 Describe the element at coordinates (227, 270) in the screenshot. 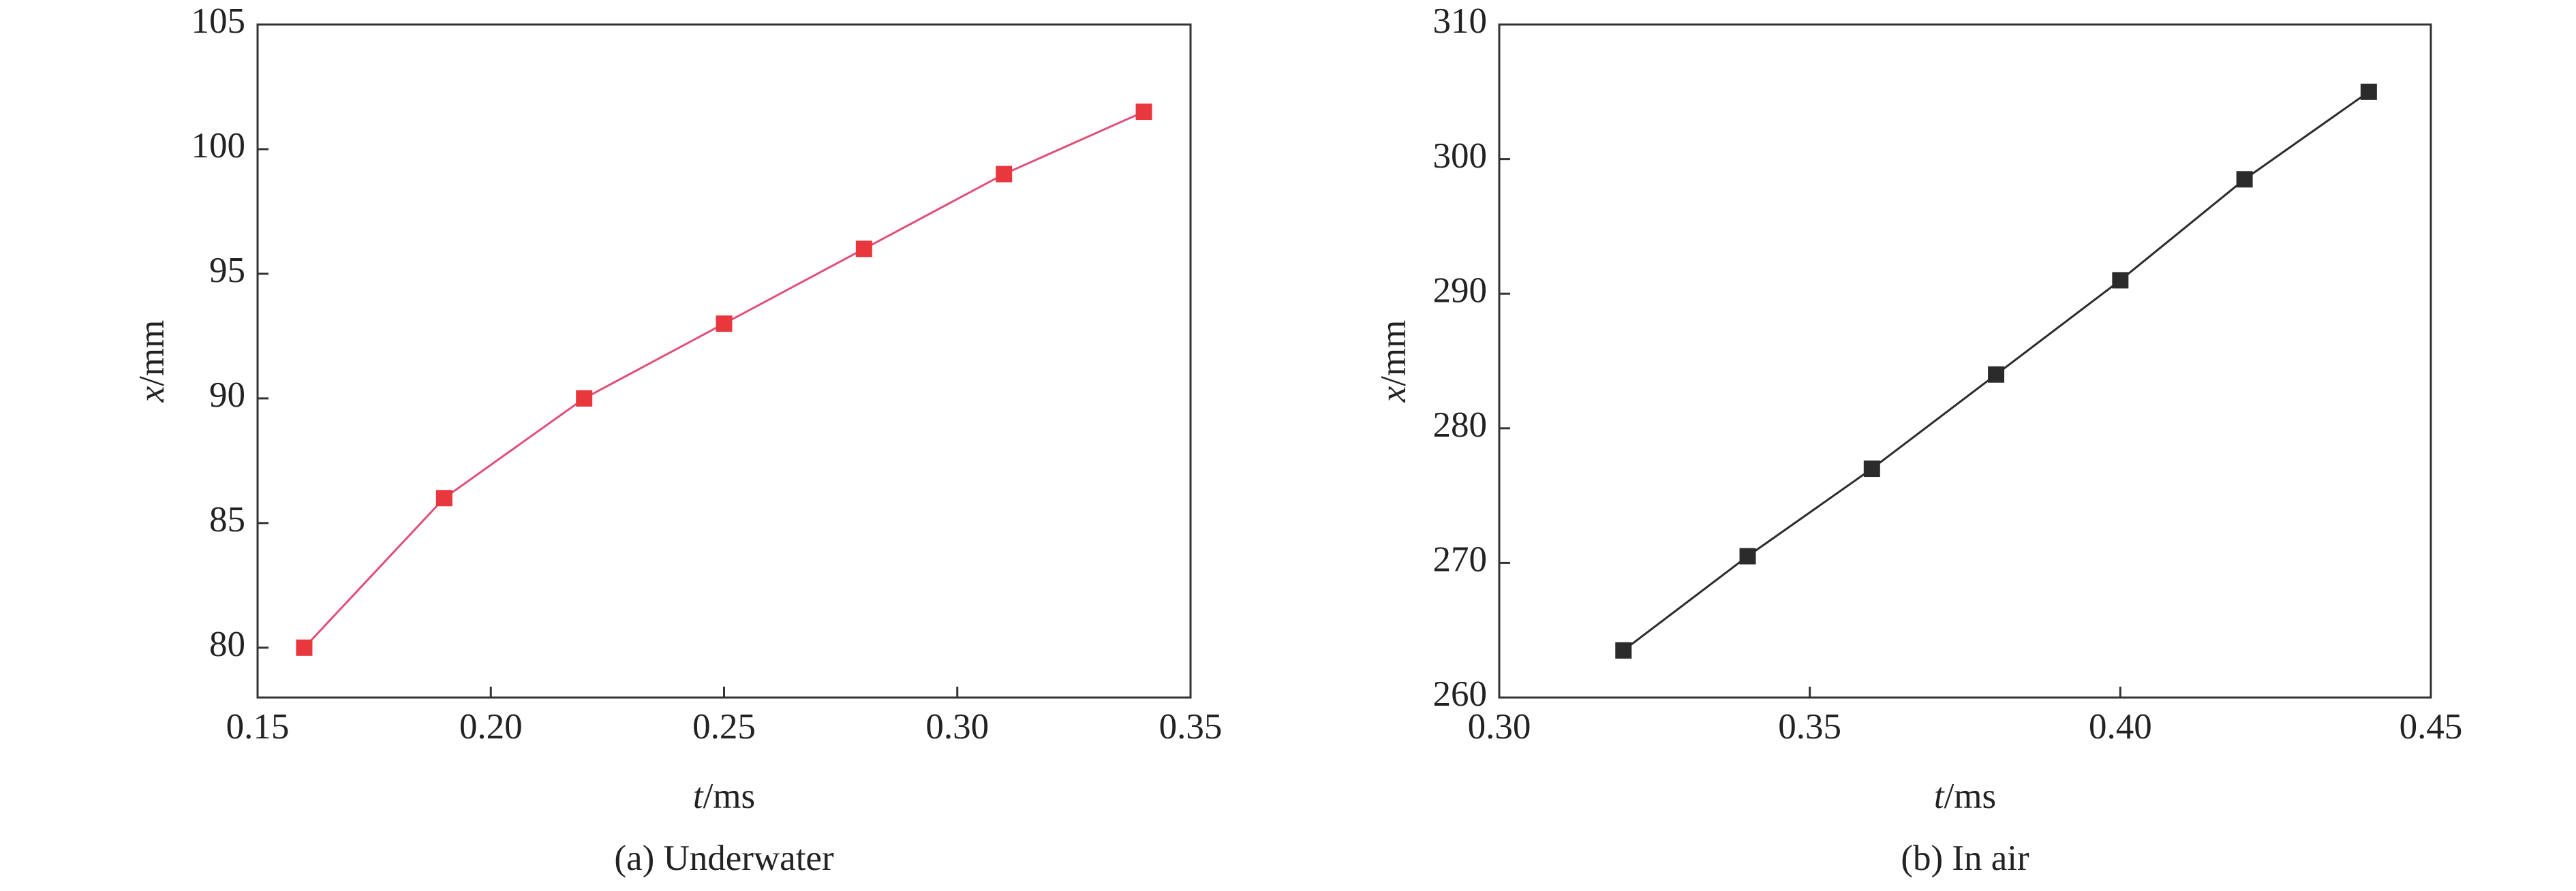

I see `y-tick-label: 95` at that location.